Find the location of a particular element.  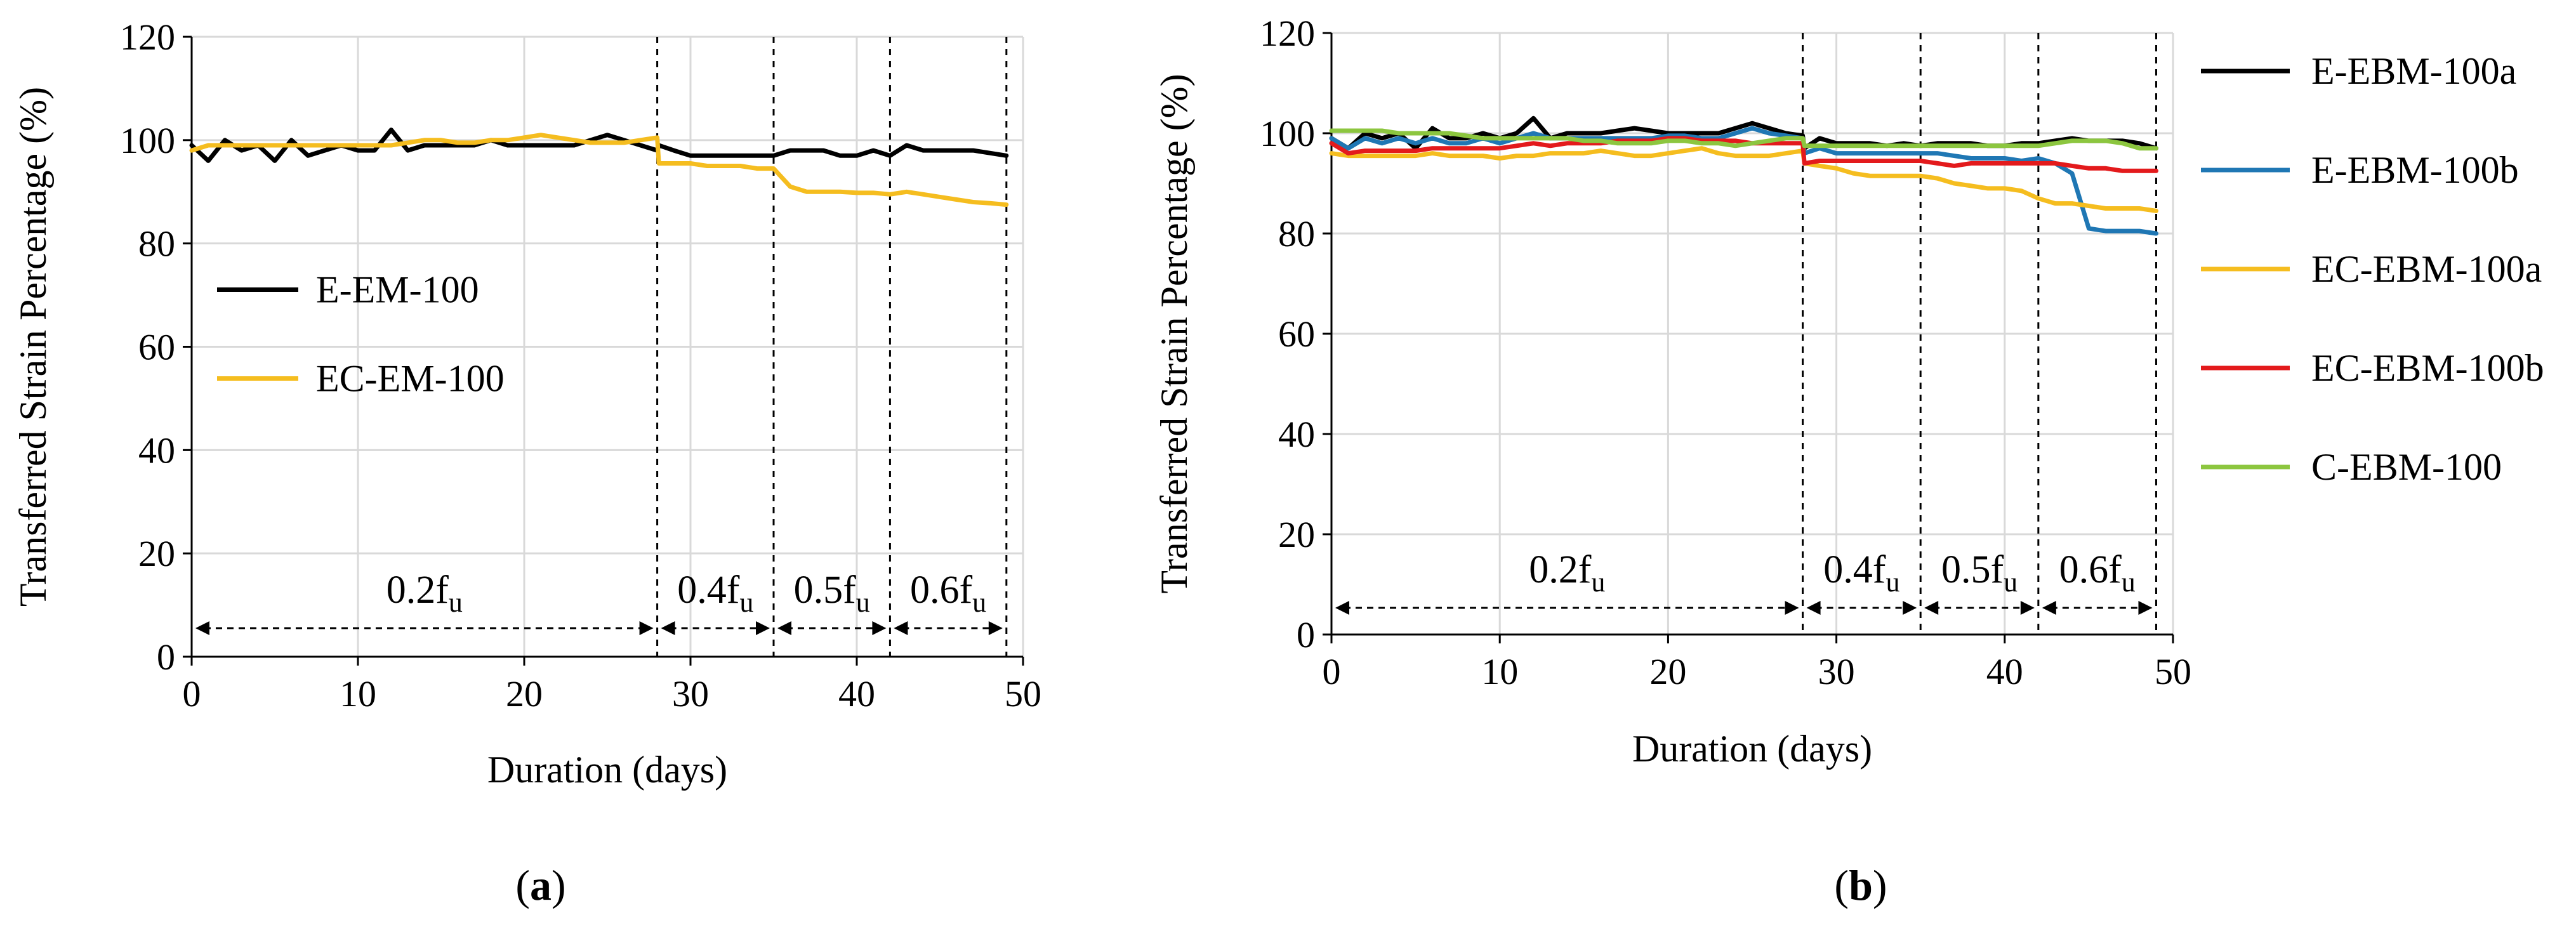

series-line-e-ebm-100b is located at coordinates (1743, 181).